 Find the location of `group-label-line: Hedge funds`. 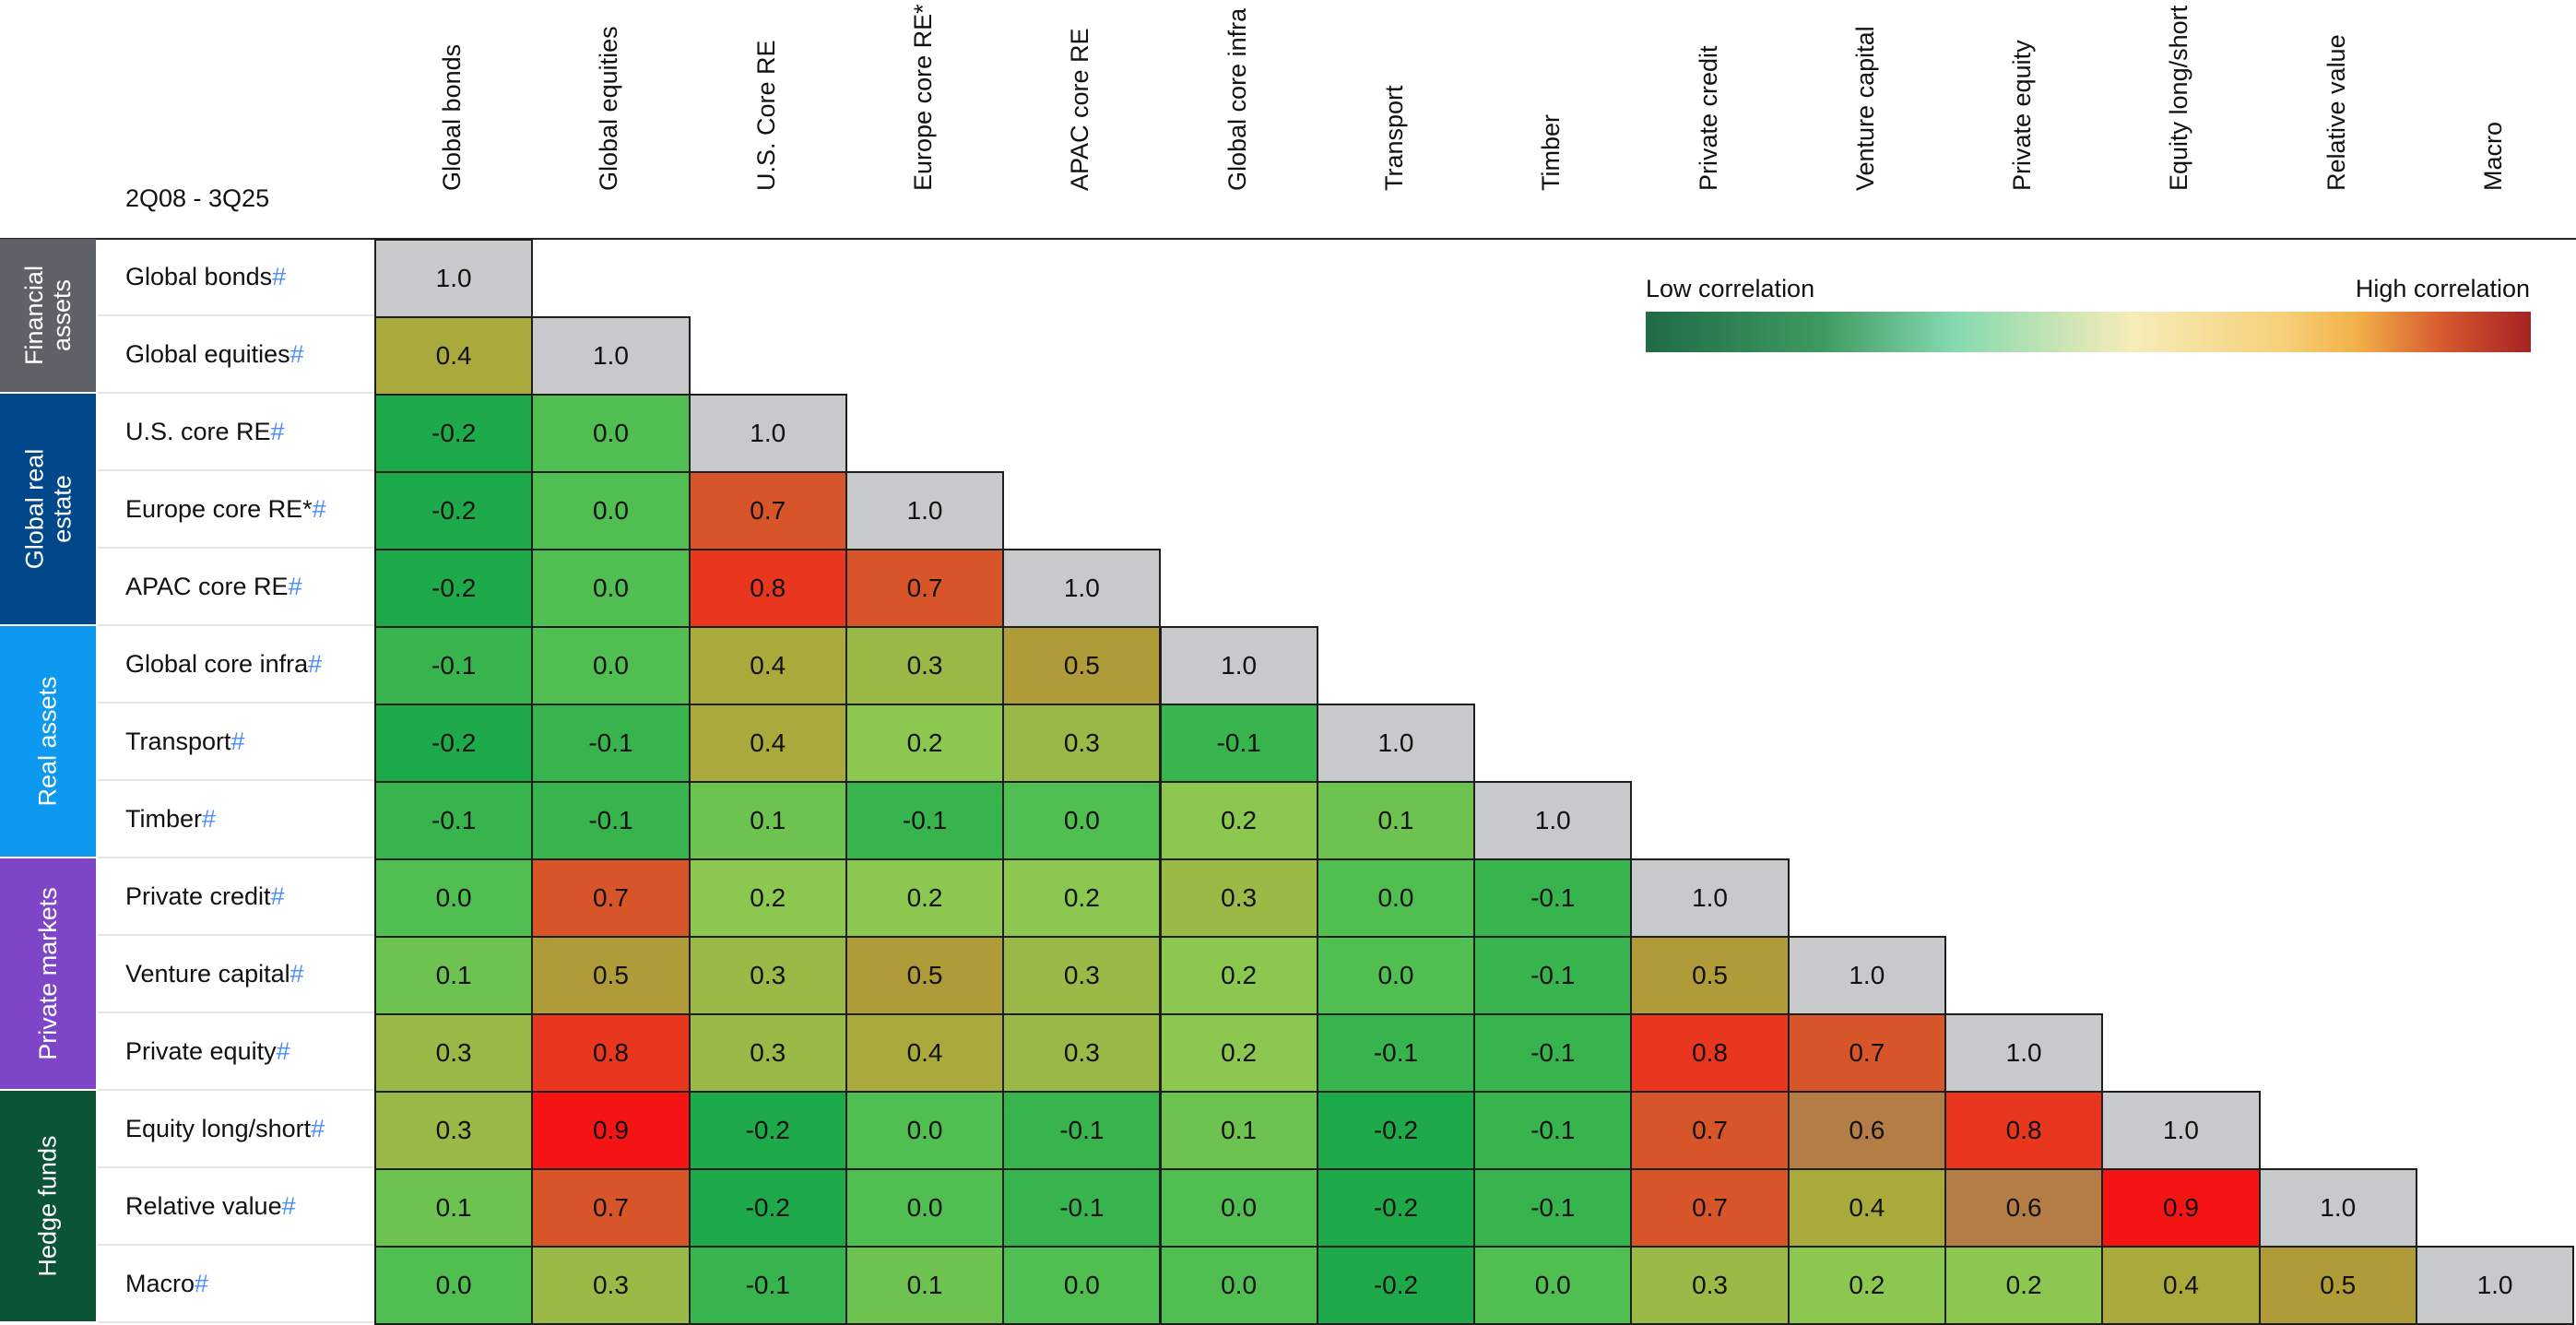

group-label-line: Hedge funds is located at coordinates (48, 1206).